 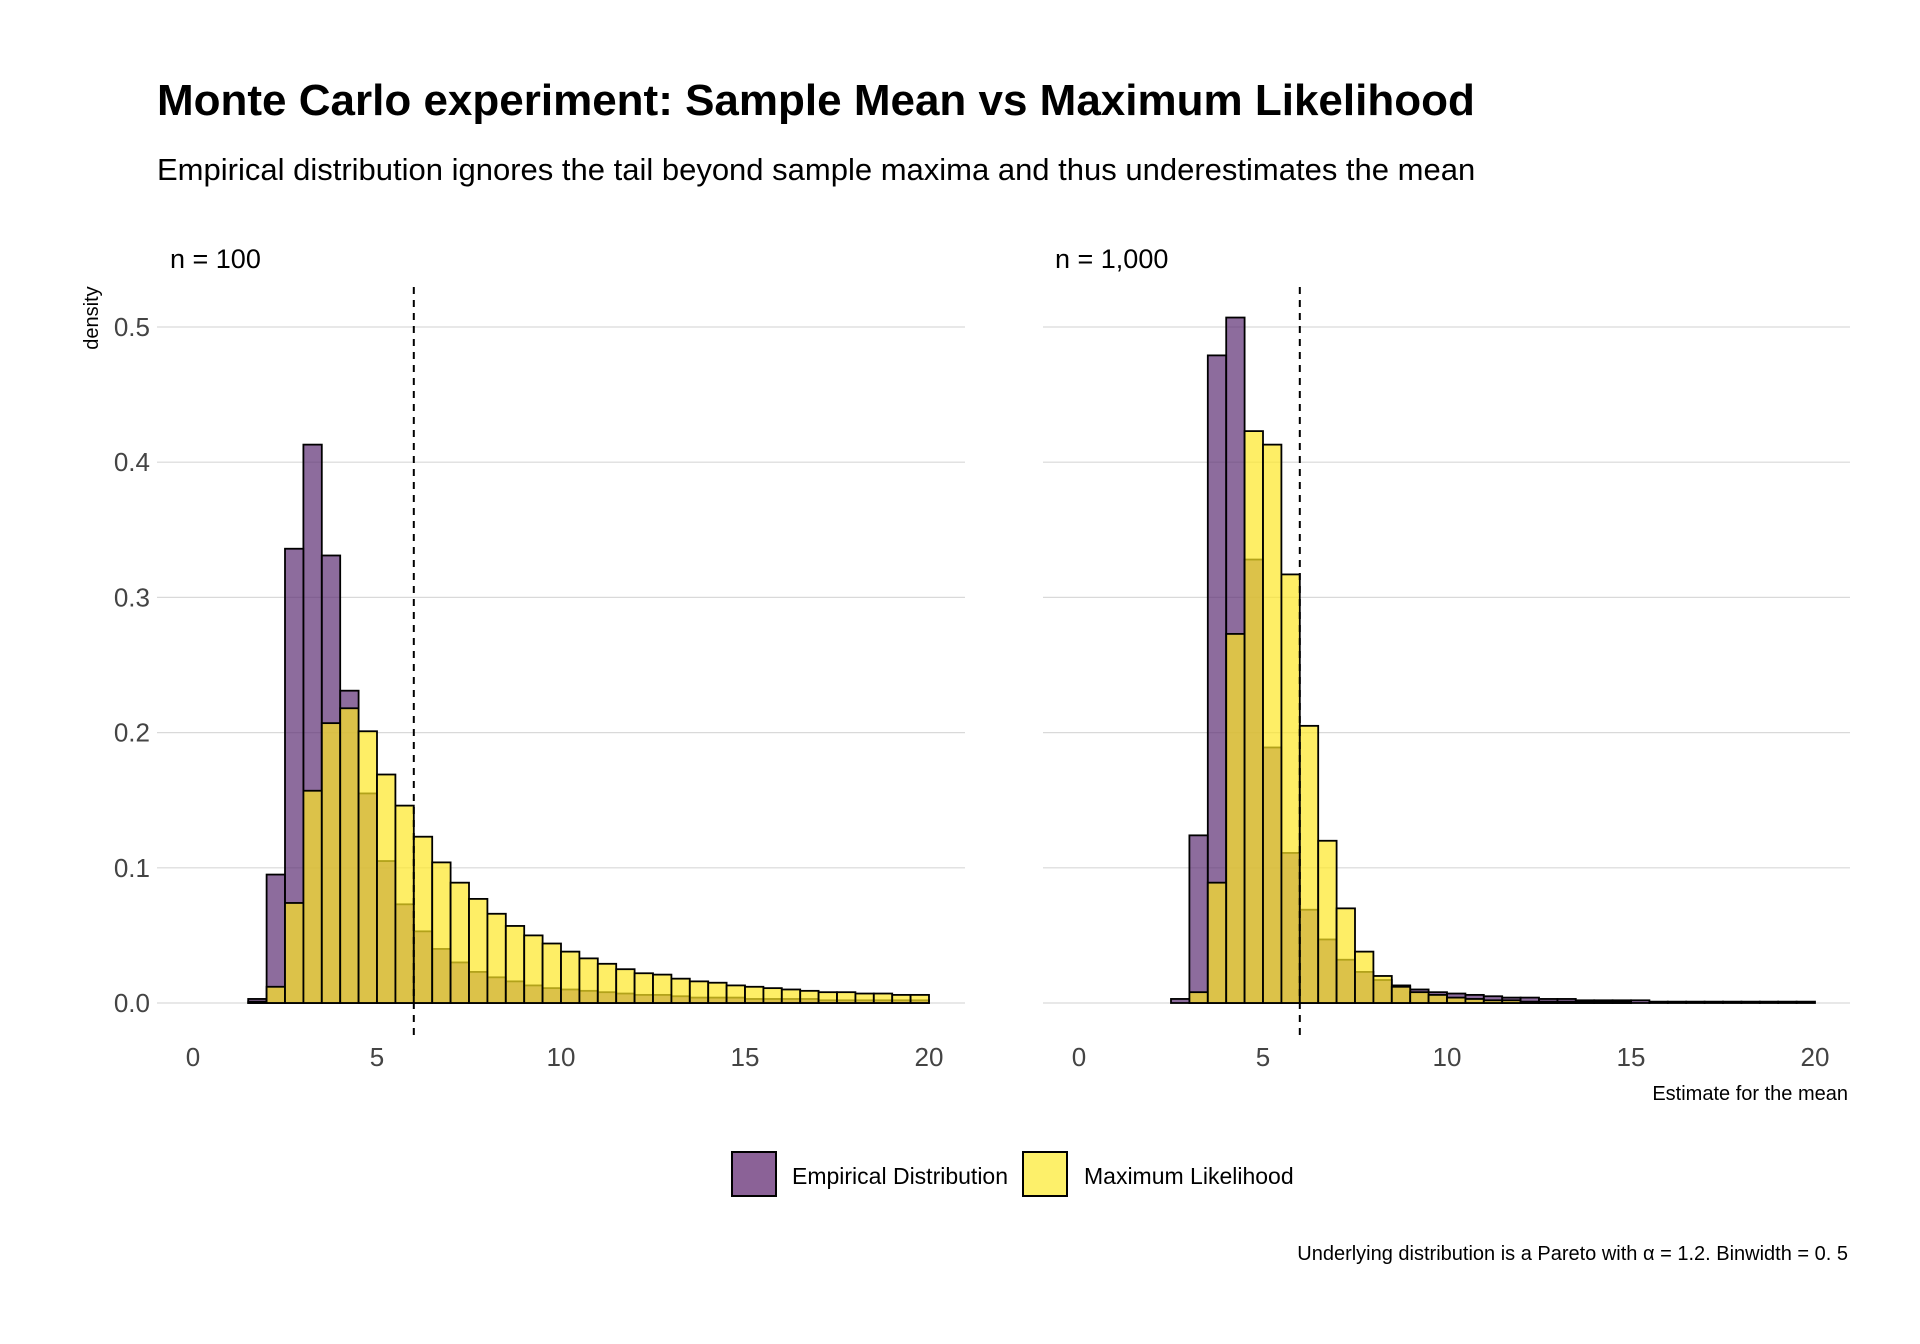 I want to click on y-tick-labels: 0.0 0.1 0.2 0.3 0.4 0.5, so click(x=132, y=665).